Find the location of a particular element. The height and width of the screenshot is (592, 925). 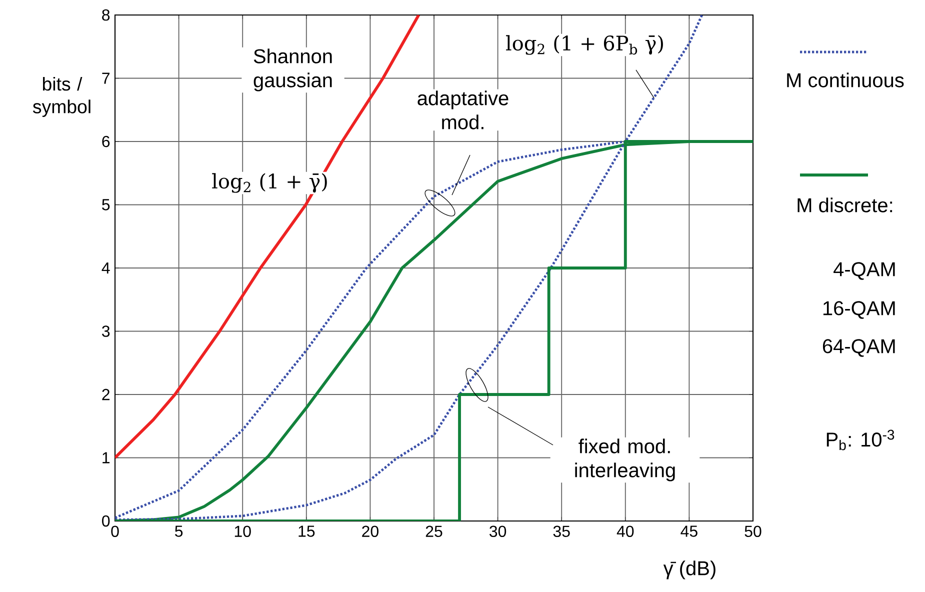

text: 64-QAM is located at coordinates (858, 348).